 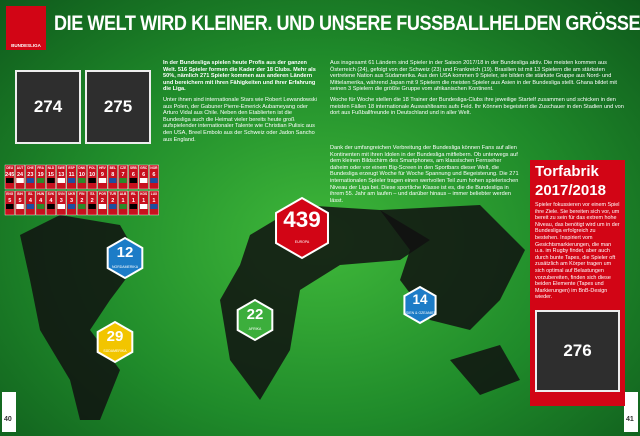 I want to click on nation-code: SWE, so click(x=61, y=168).